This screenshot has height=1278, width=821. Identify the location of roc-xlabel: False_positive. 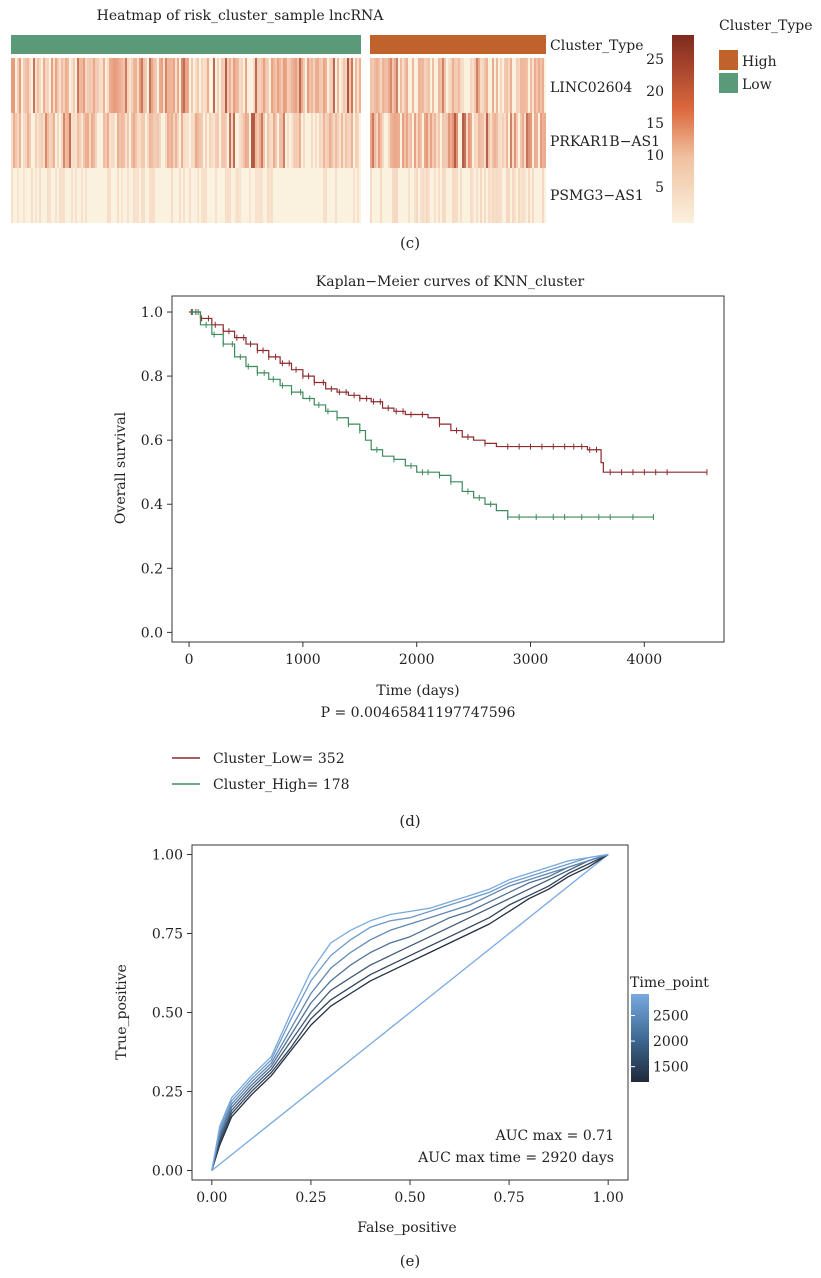
(406, 1228).